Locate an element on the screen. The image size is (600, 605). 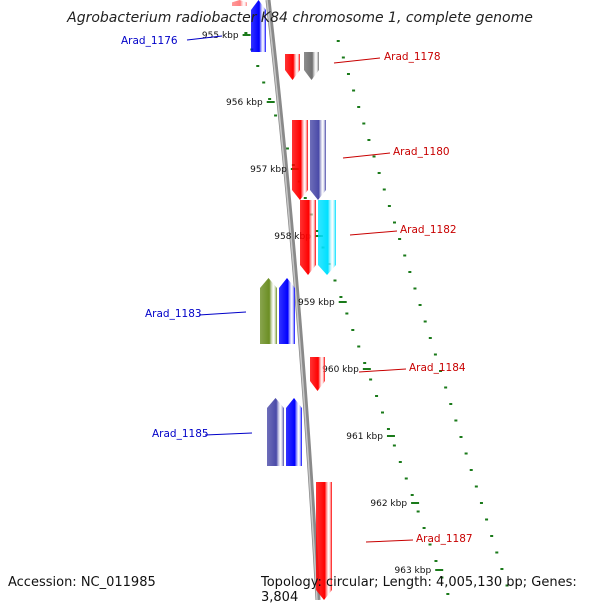
gene-label: Arad_1185 is located at coordinates (180, 434).